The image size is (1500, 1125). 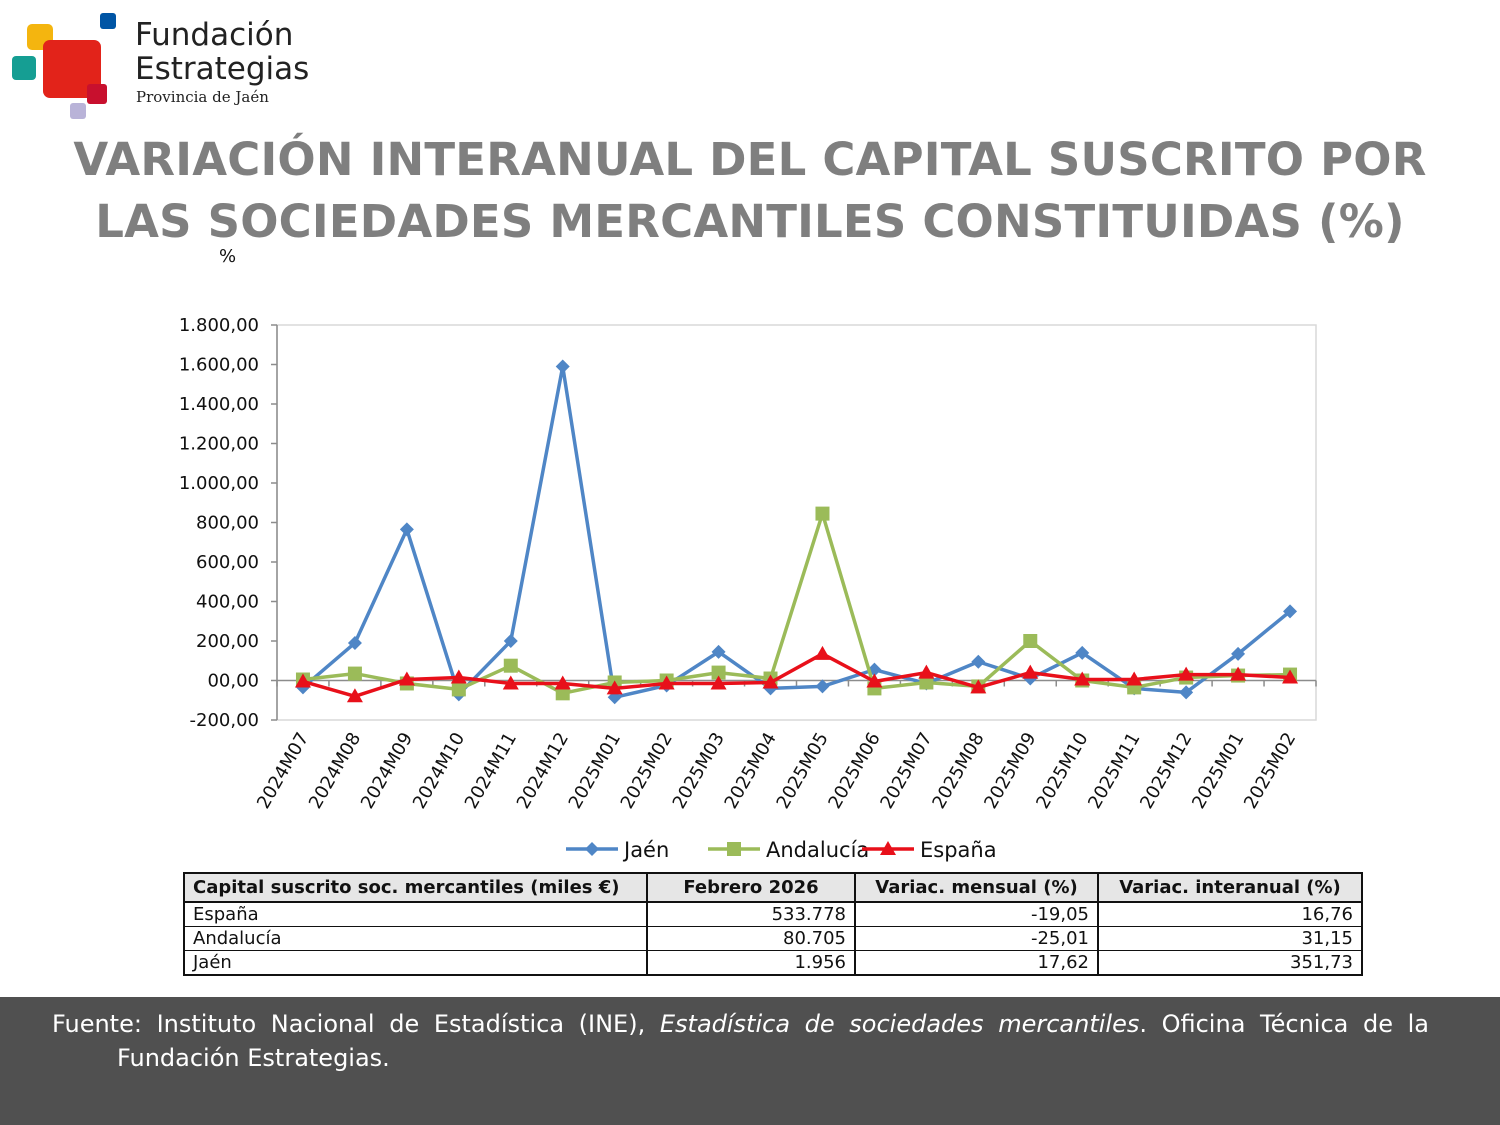 I want to click on x-tick-label: 2025M11, so click(x=1114, y=770).